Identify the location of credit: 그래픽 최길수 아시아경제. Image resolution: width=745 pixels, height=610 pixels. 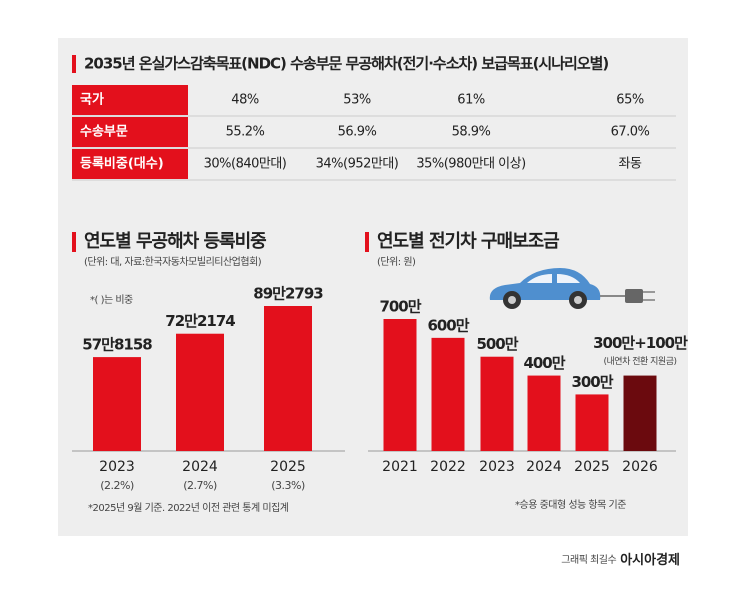
(620, 560).